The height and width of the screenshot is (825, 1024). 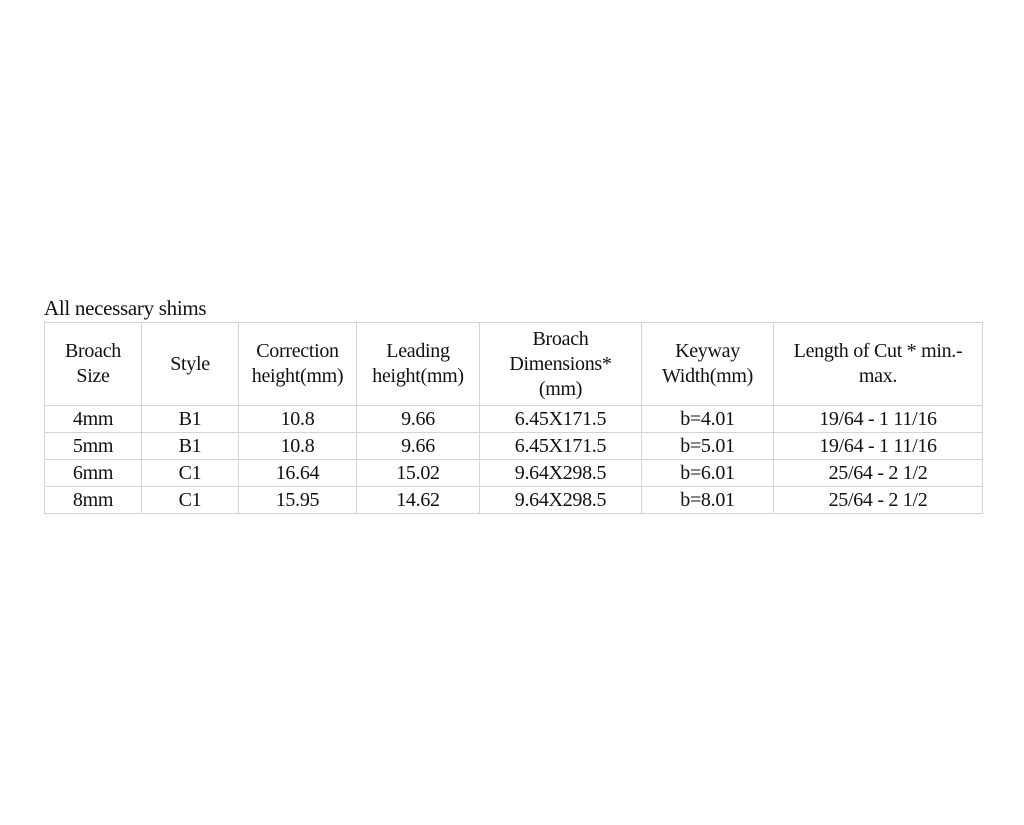 I want to click on table-cell: b=6.01, so click(x=707, y=473).